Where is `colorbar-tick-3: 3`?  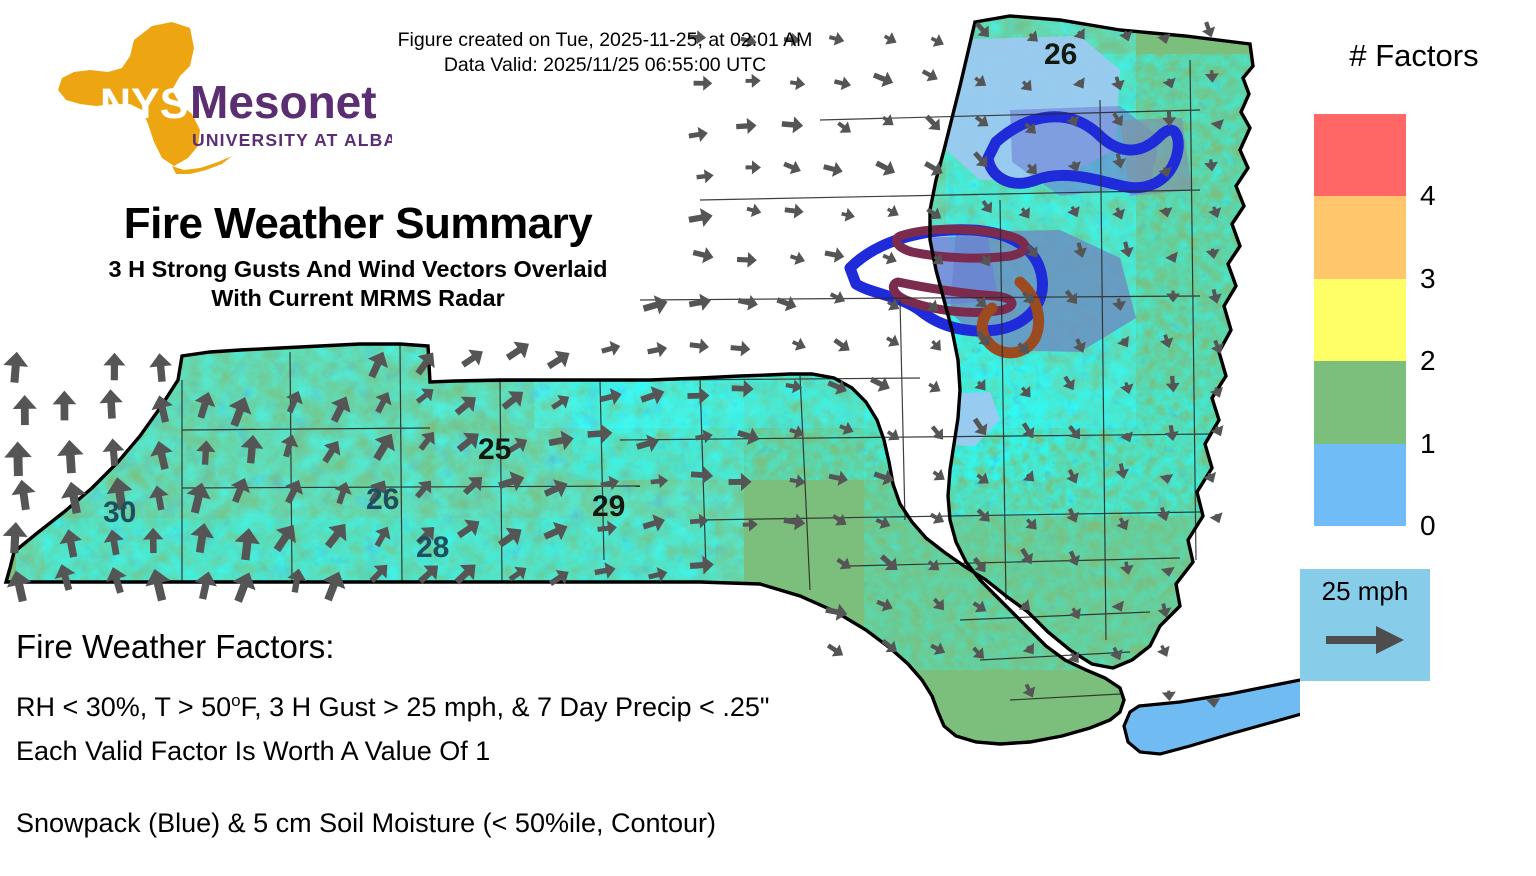
colorbar-tick-3: 3 is located at coordinates (1428, 278).